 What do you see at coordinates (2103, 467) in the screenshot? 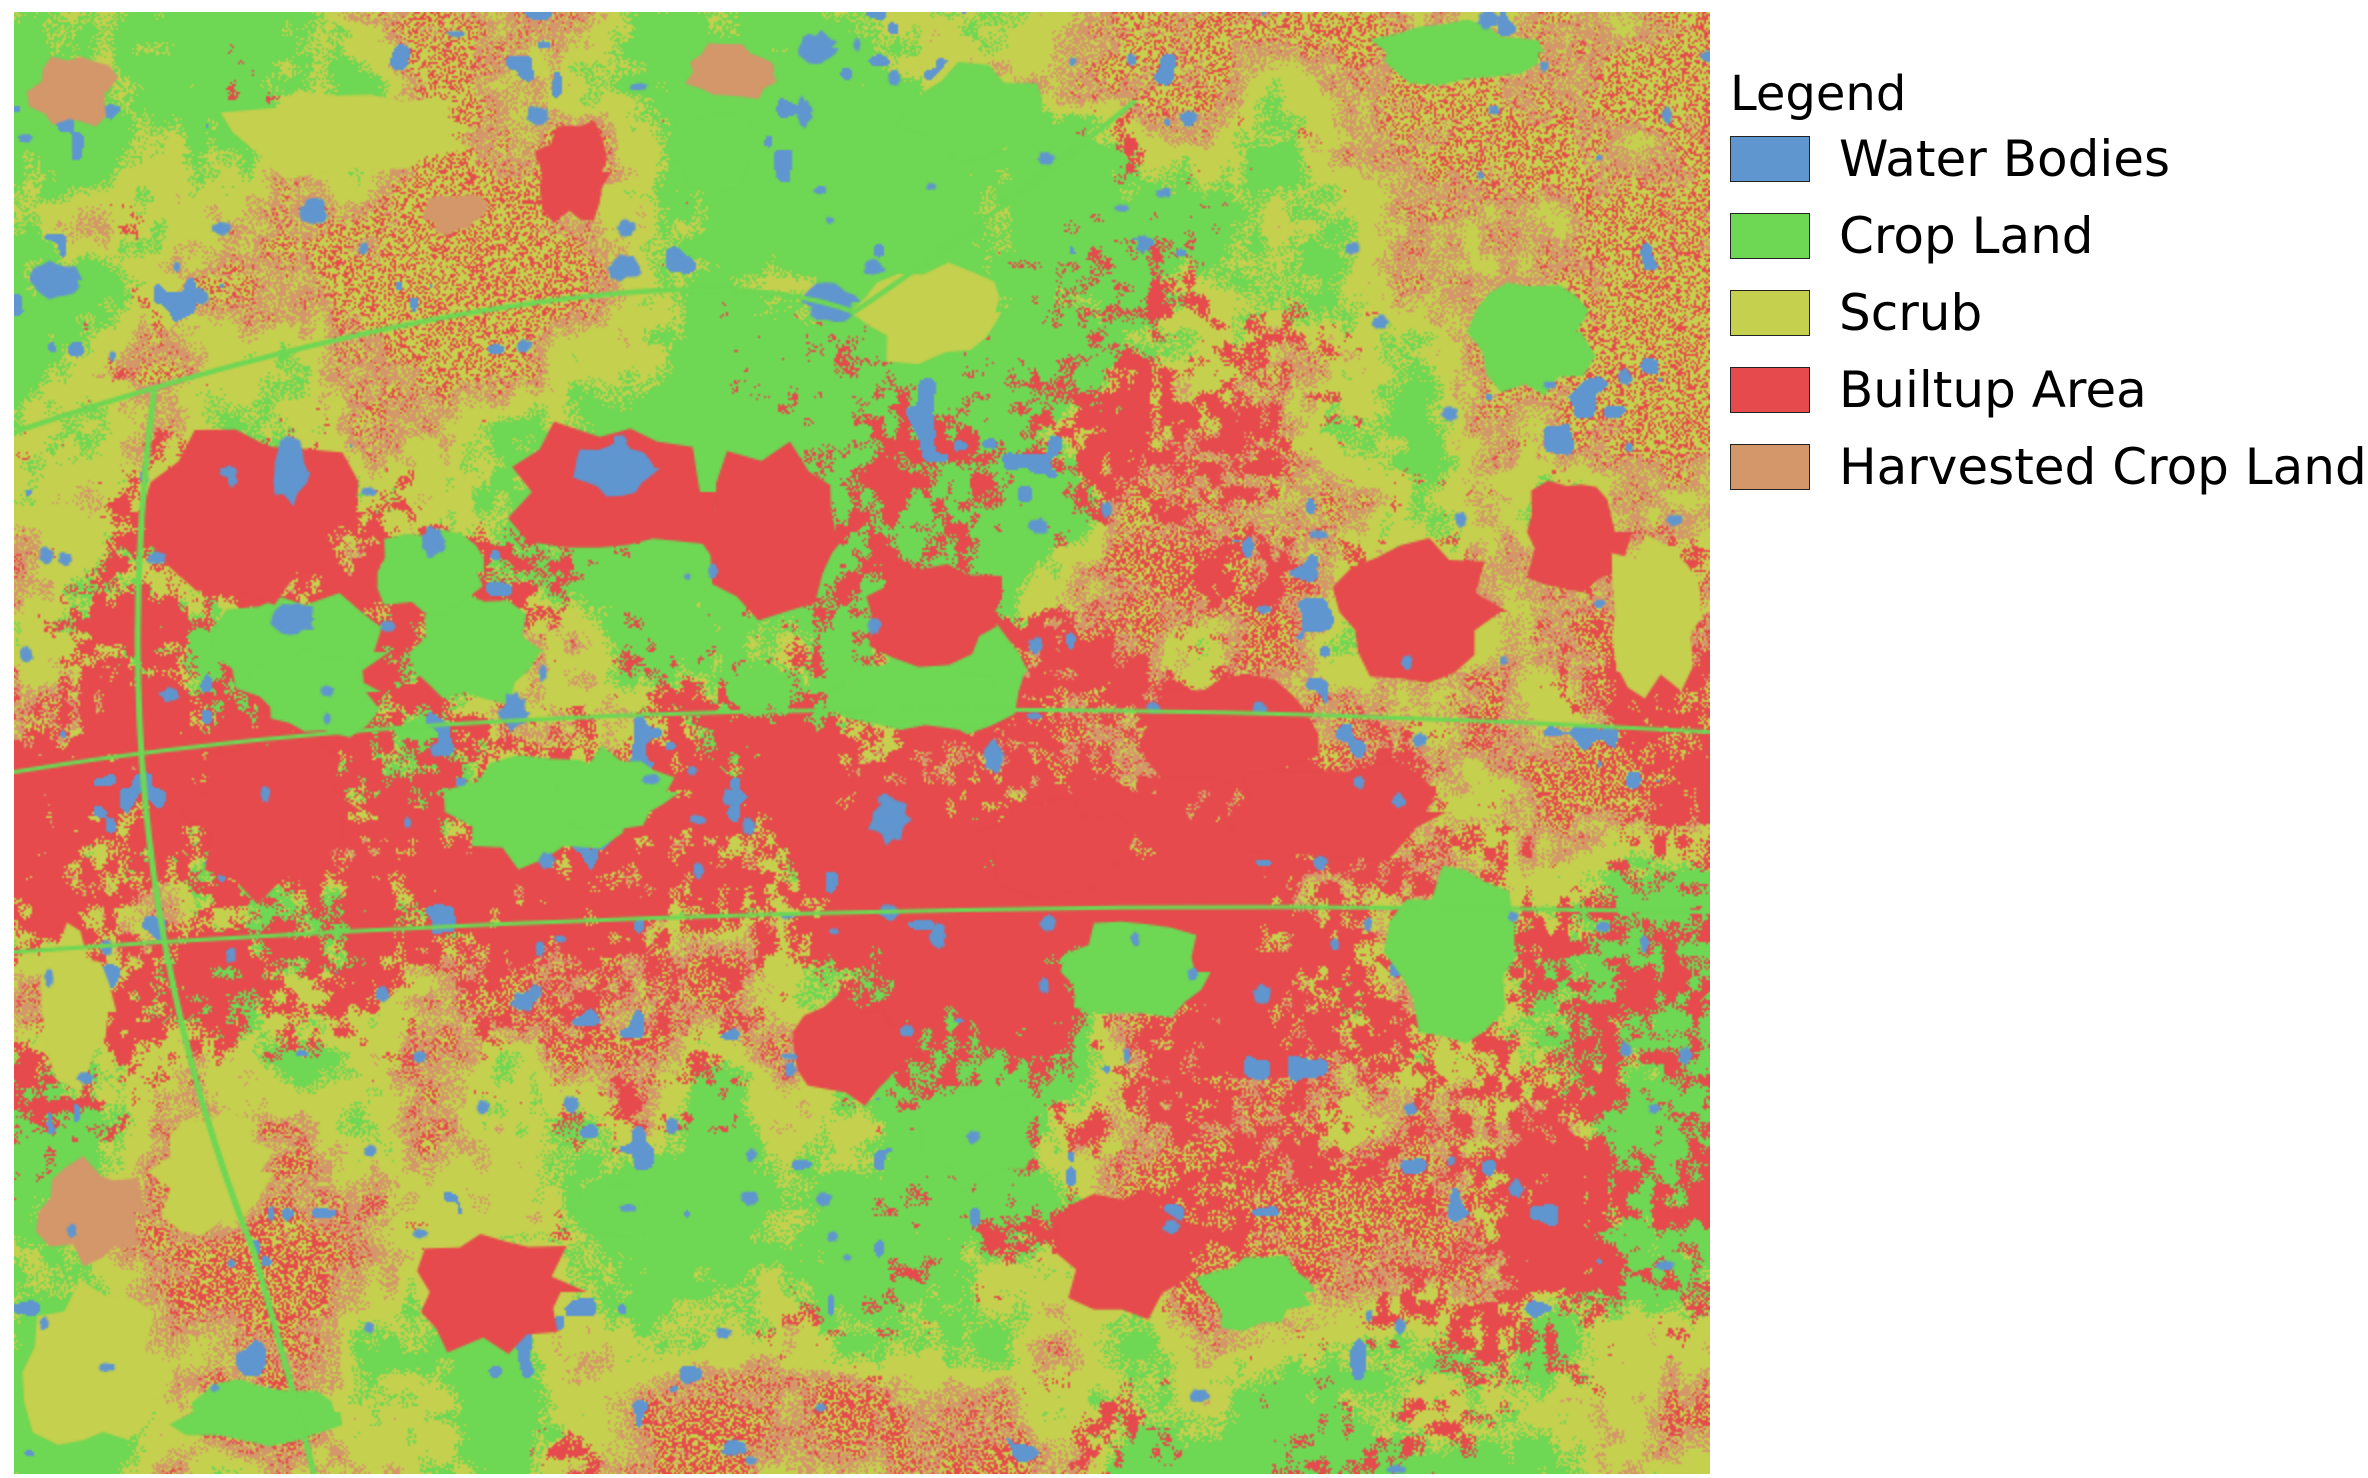
I see `legend-label-harvested-crop-land: Harvested Crop Land` at bounding box center [2103, 467].